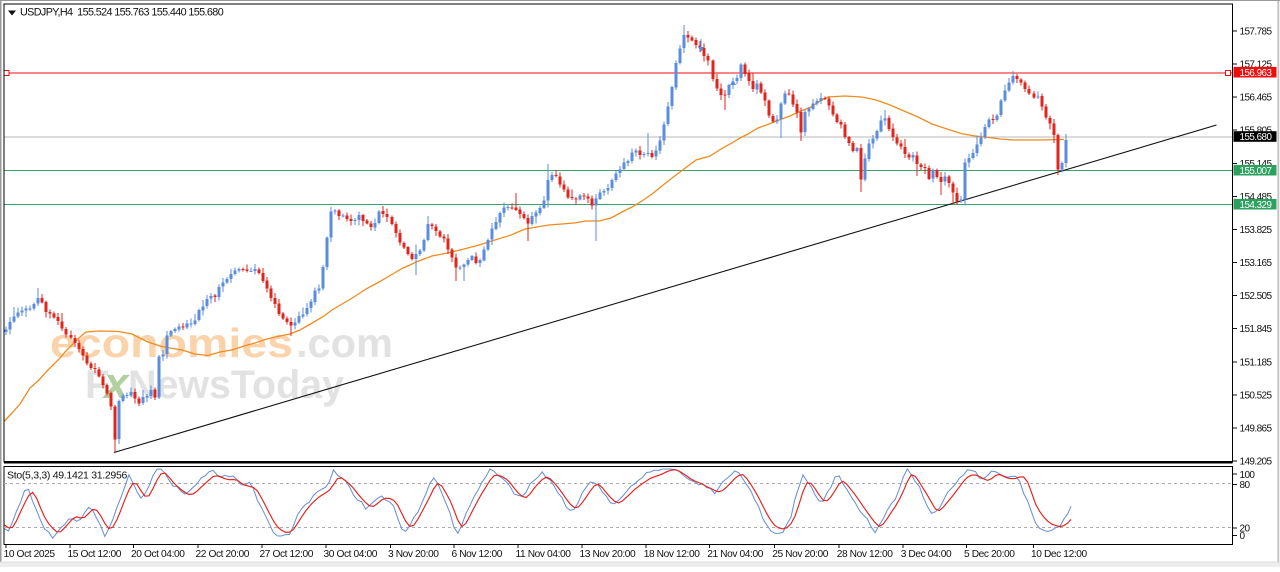 This screenshot has height=572, width=1280. What do you see at coordinates (1256, 296) in the screenshot?
I see `svg-text: 152.505` at bounding box center [1256, 296].